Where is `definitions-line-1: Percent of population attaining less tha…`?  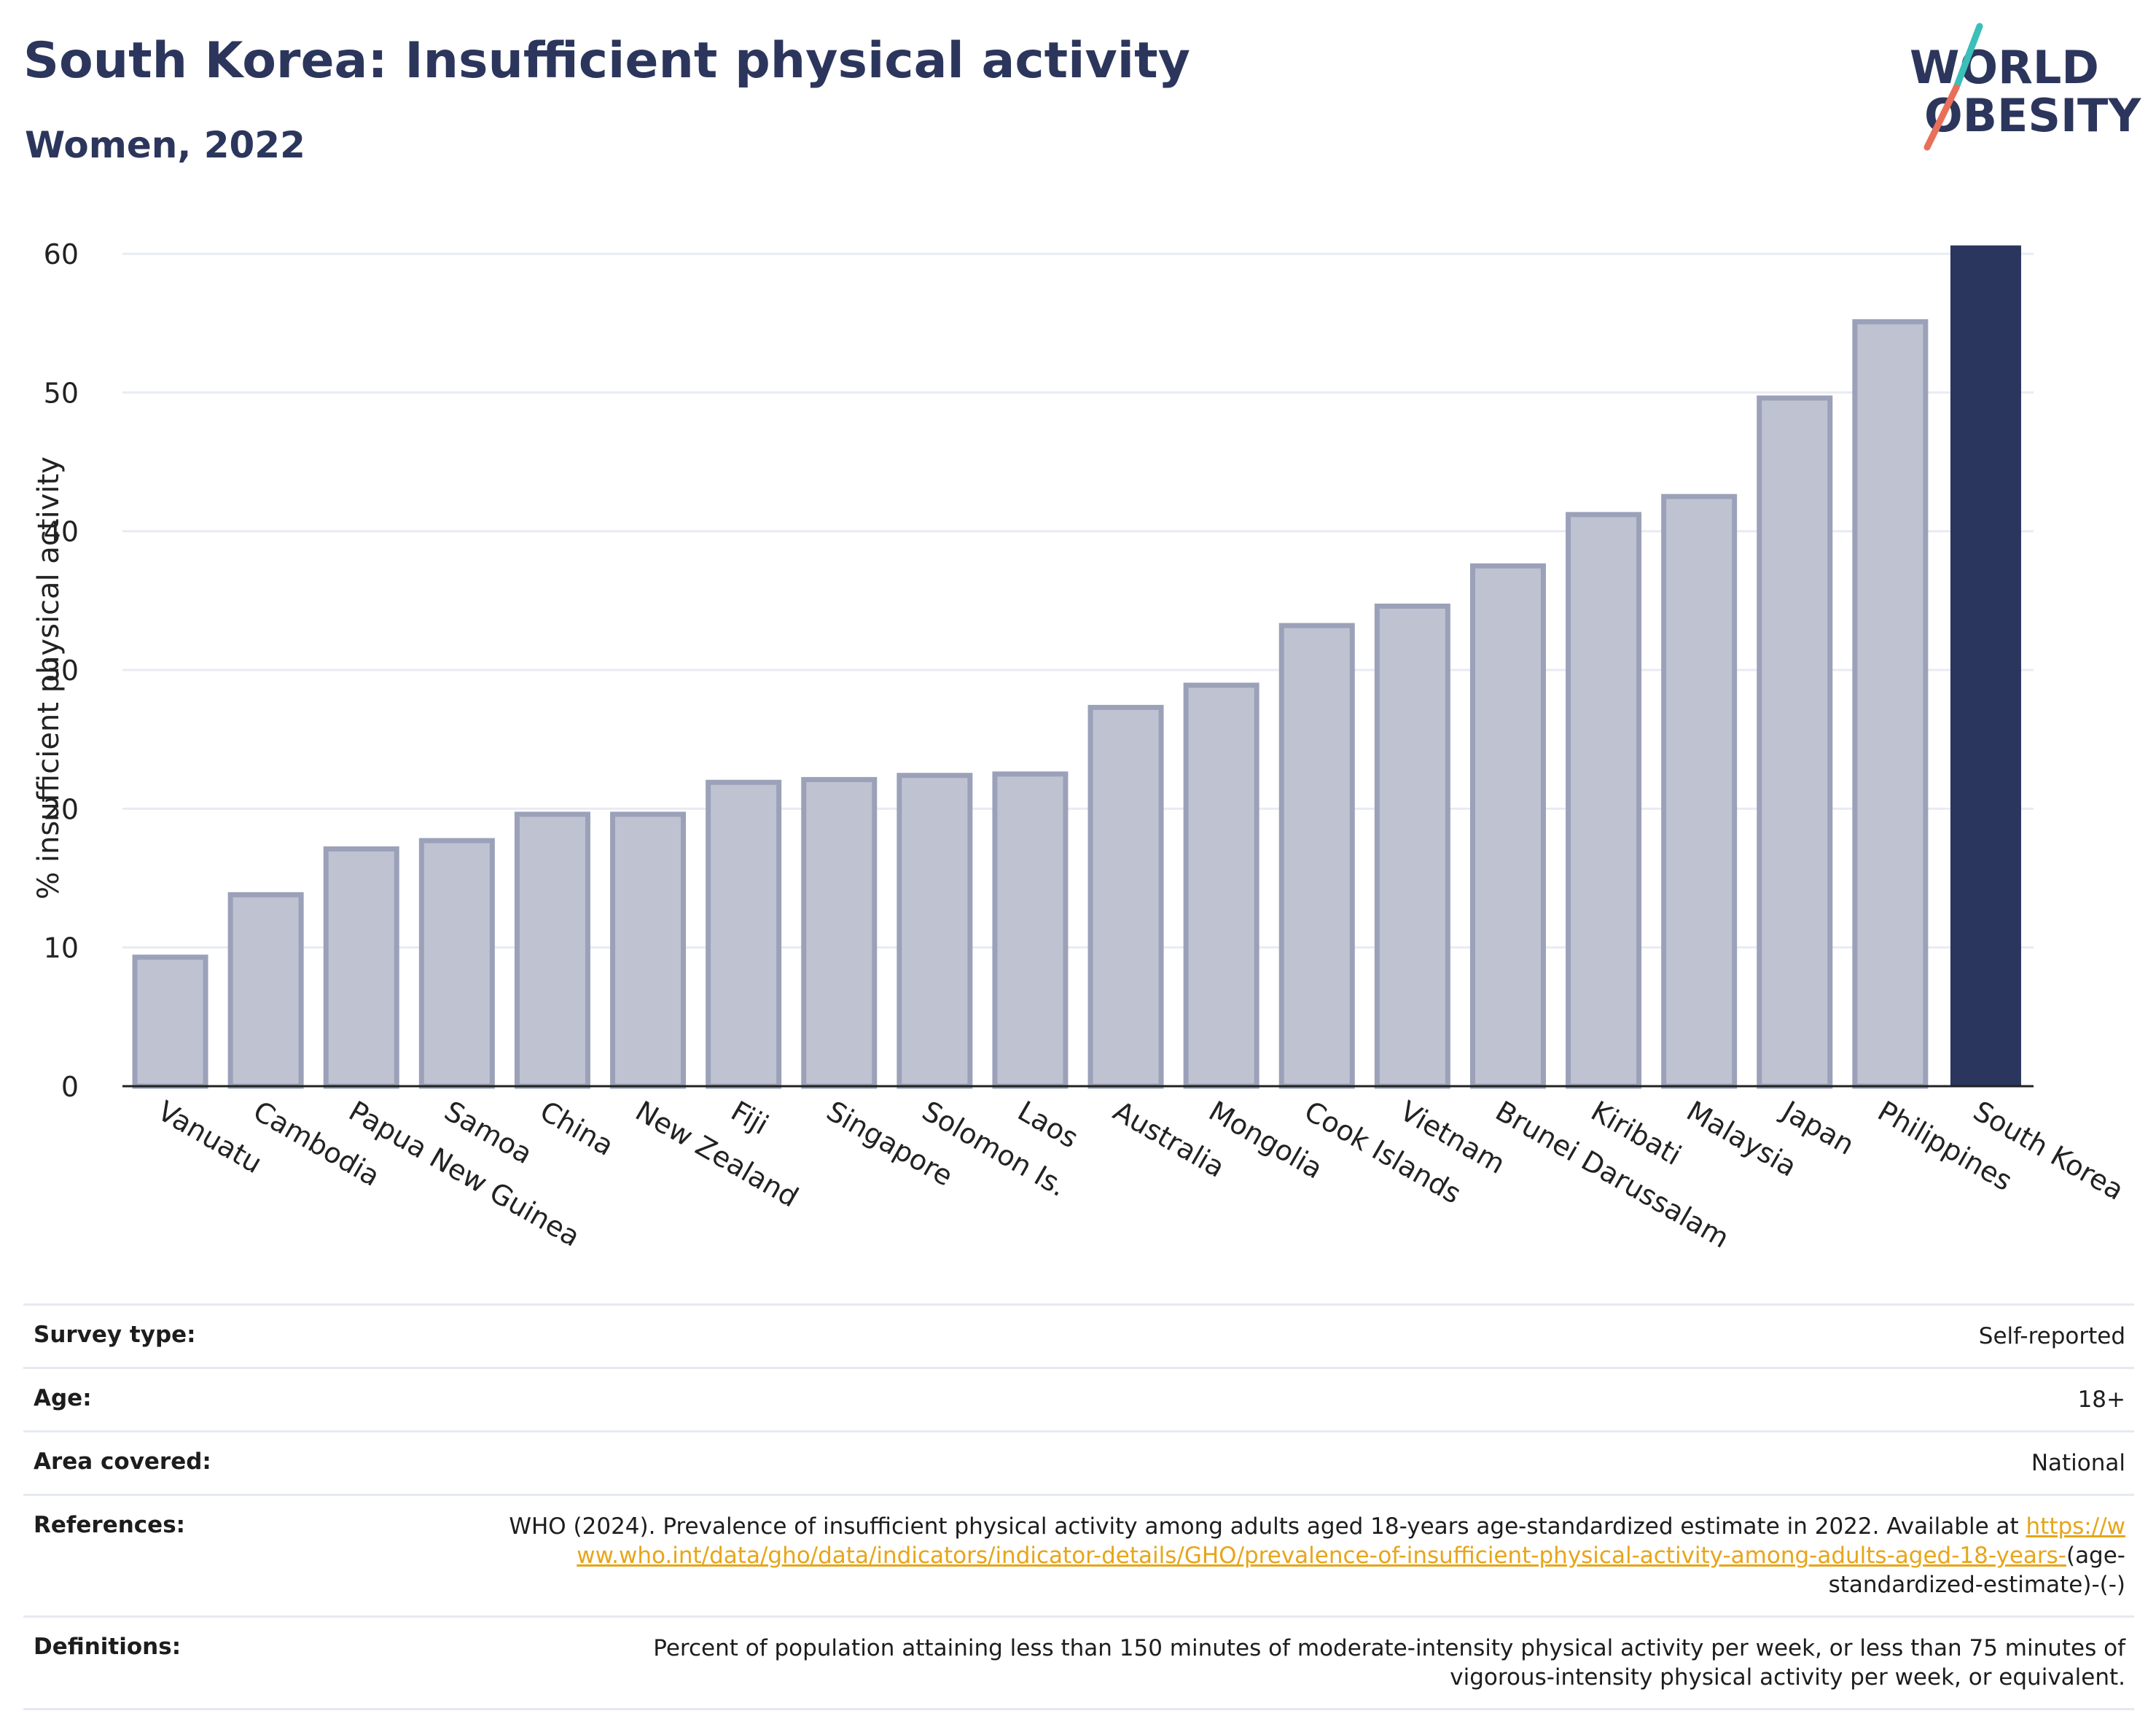
definitions-line-1: Percent of population attaining less tha… is located at coordinates (1389, 1648).